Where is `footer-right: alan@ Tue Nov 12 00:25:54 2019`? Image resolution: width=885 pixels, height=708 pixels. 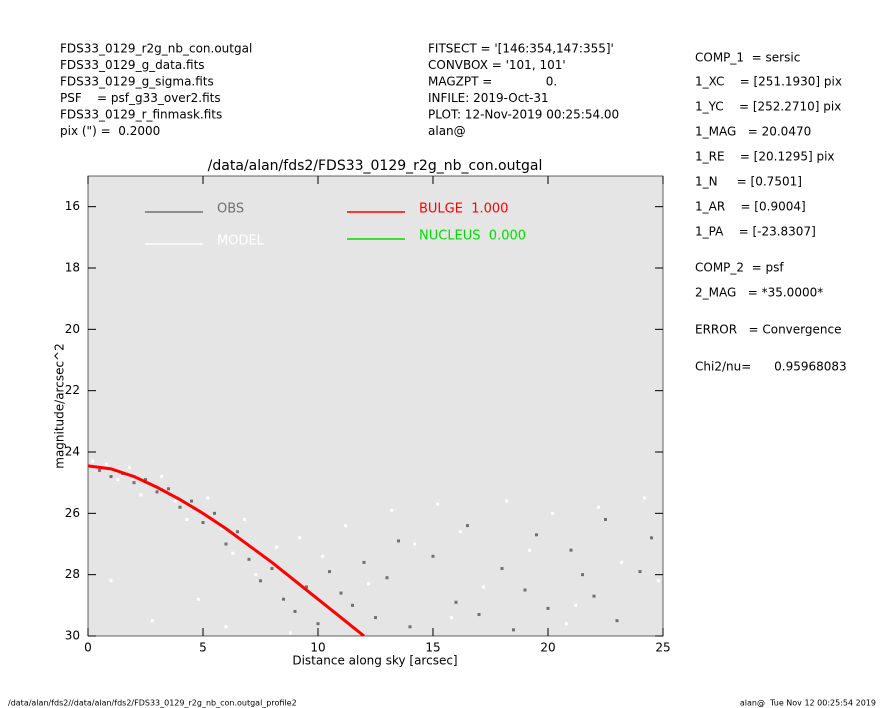 footer-right: alan@ Tue Nov 12 00:25:54 2019 is located at coordinates (808, 703).